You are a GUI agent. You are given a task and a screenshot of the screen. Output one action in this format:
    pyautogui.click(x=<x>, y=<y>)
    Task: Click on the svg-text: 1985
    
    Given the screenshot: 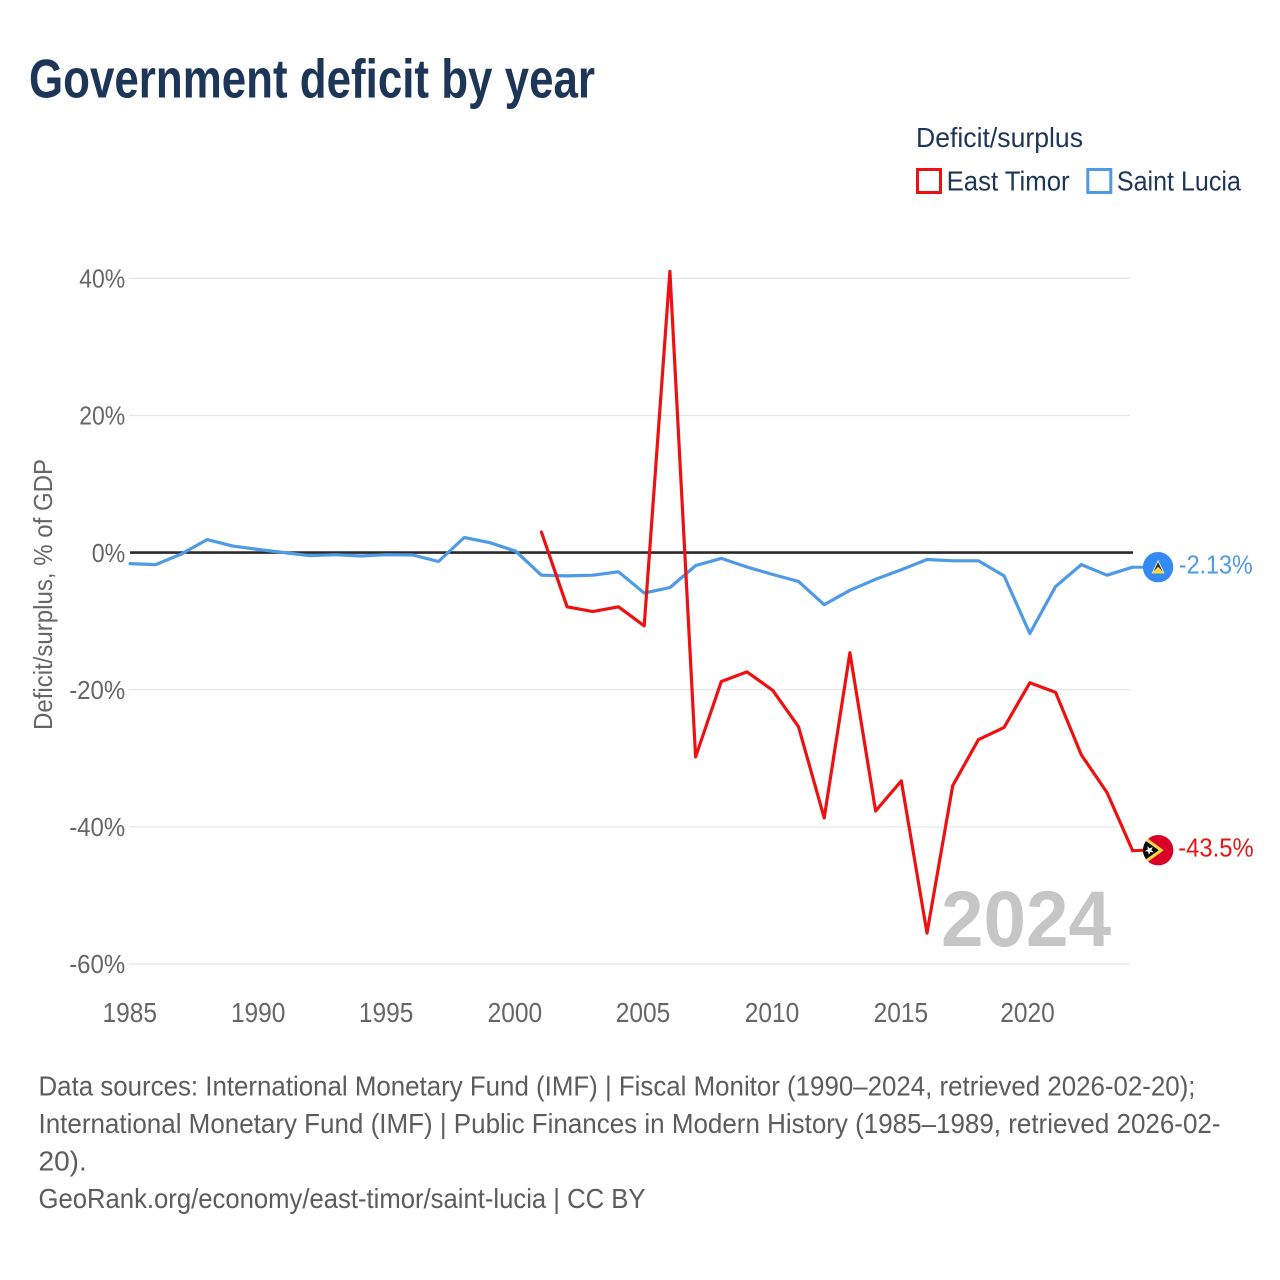 What is the action you would take?
    pyautogui.click(x=130, y=1012)
    